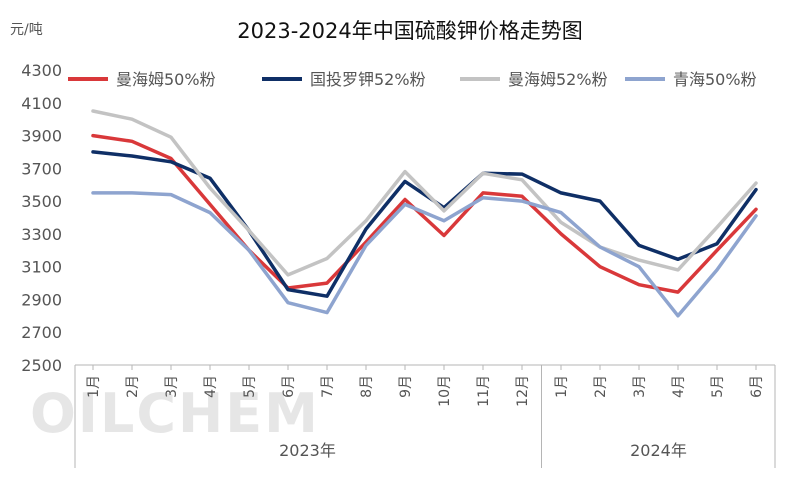 The image size is (792, 488). I want to click on y-tick-label: 3300, so click(41, 234).